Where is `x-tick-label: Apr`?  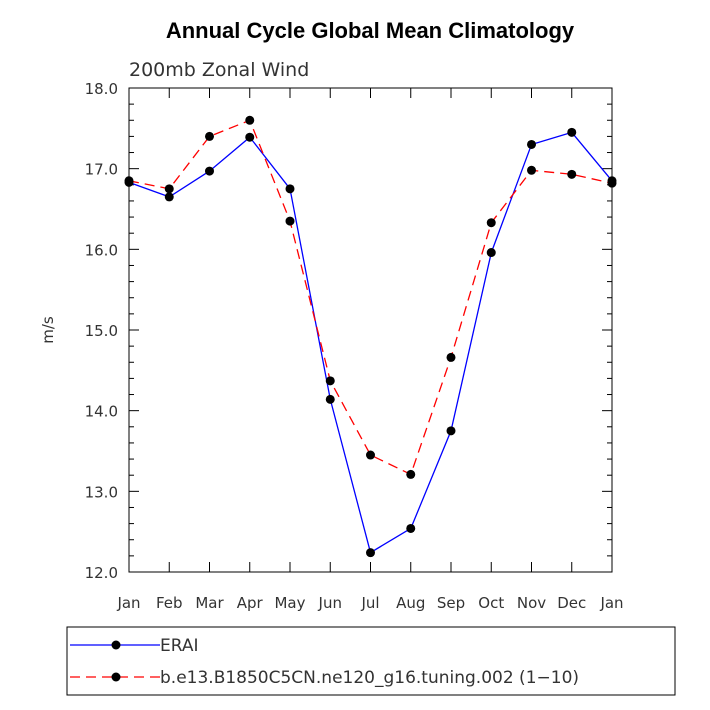 x-tick-label: Apr is located at coordinates (250, 603).